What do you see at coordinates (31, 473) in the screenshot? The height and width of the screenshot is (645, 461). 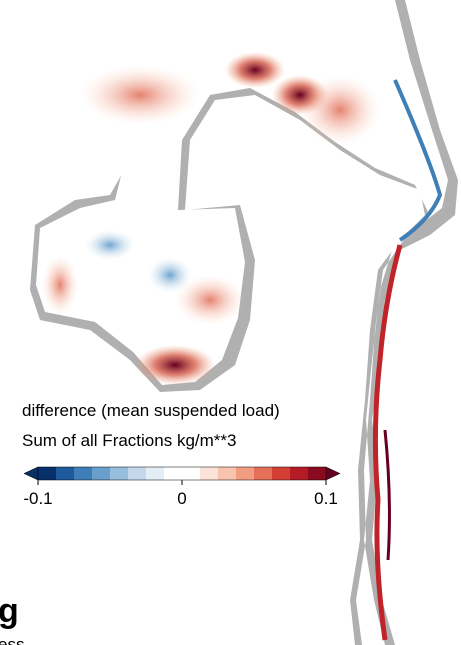 I see `colorbar-under` at bounding box center [31, 473].